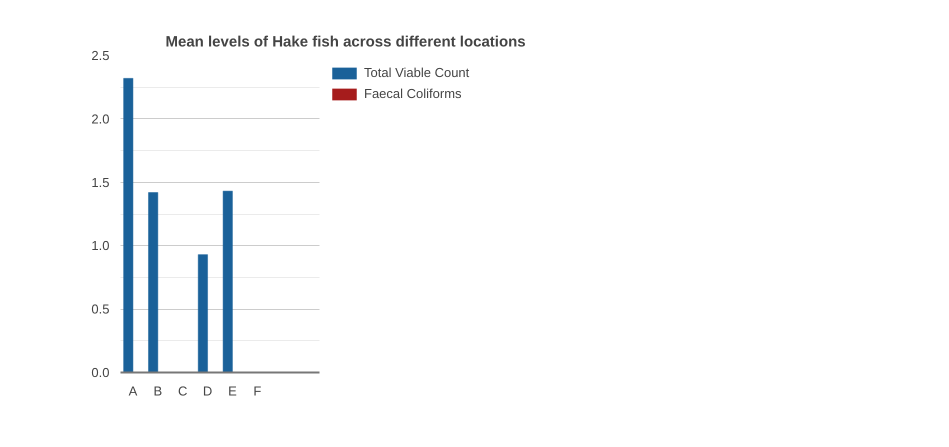 This screenshot has width=949, height=447. I want to click on x-tick-label: F, so click(257, 391).